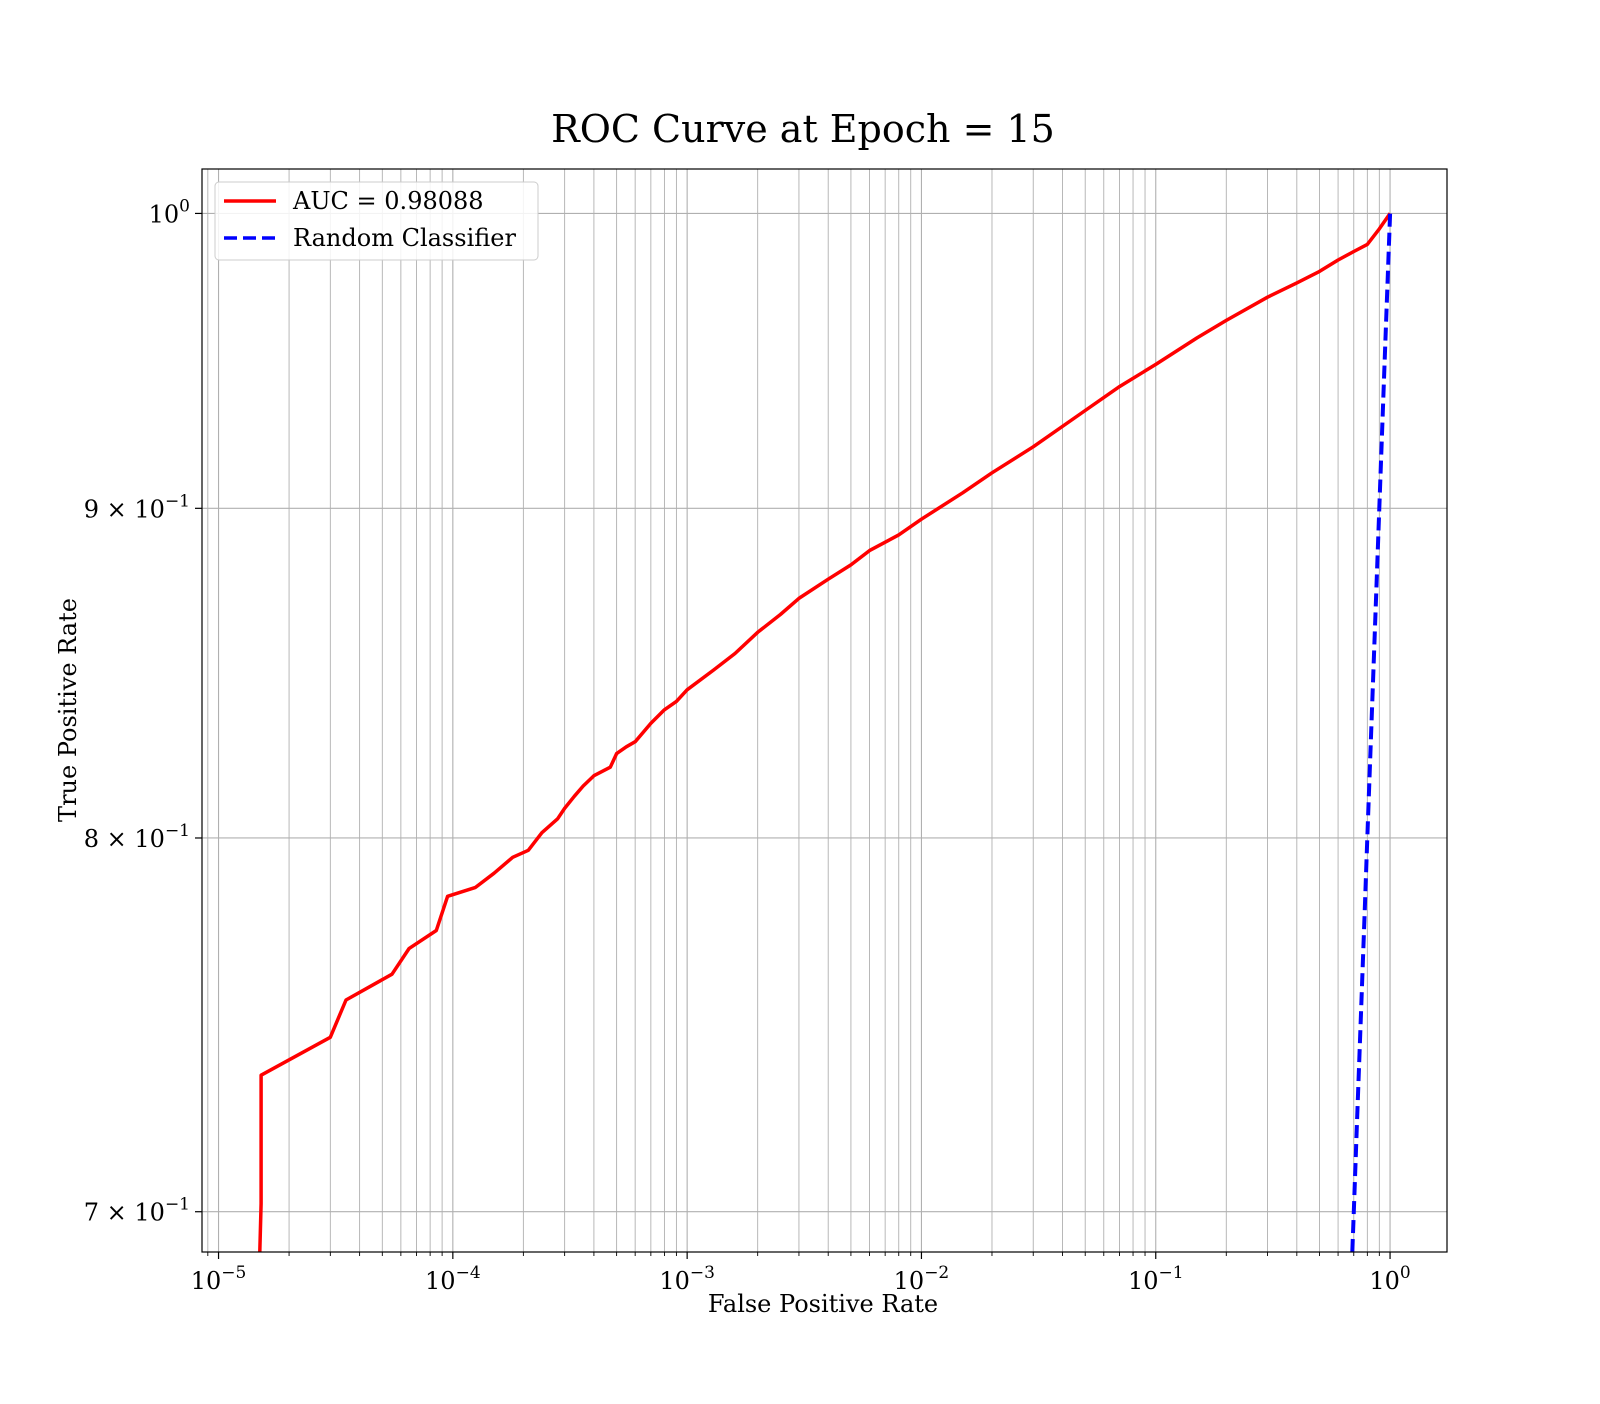 The height and width of the screenshot is (1404, 1600). I want to click on chart-title: ROC Curve at Epoch = 15, so click(803, 129).